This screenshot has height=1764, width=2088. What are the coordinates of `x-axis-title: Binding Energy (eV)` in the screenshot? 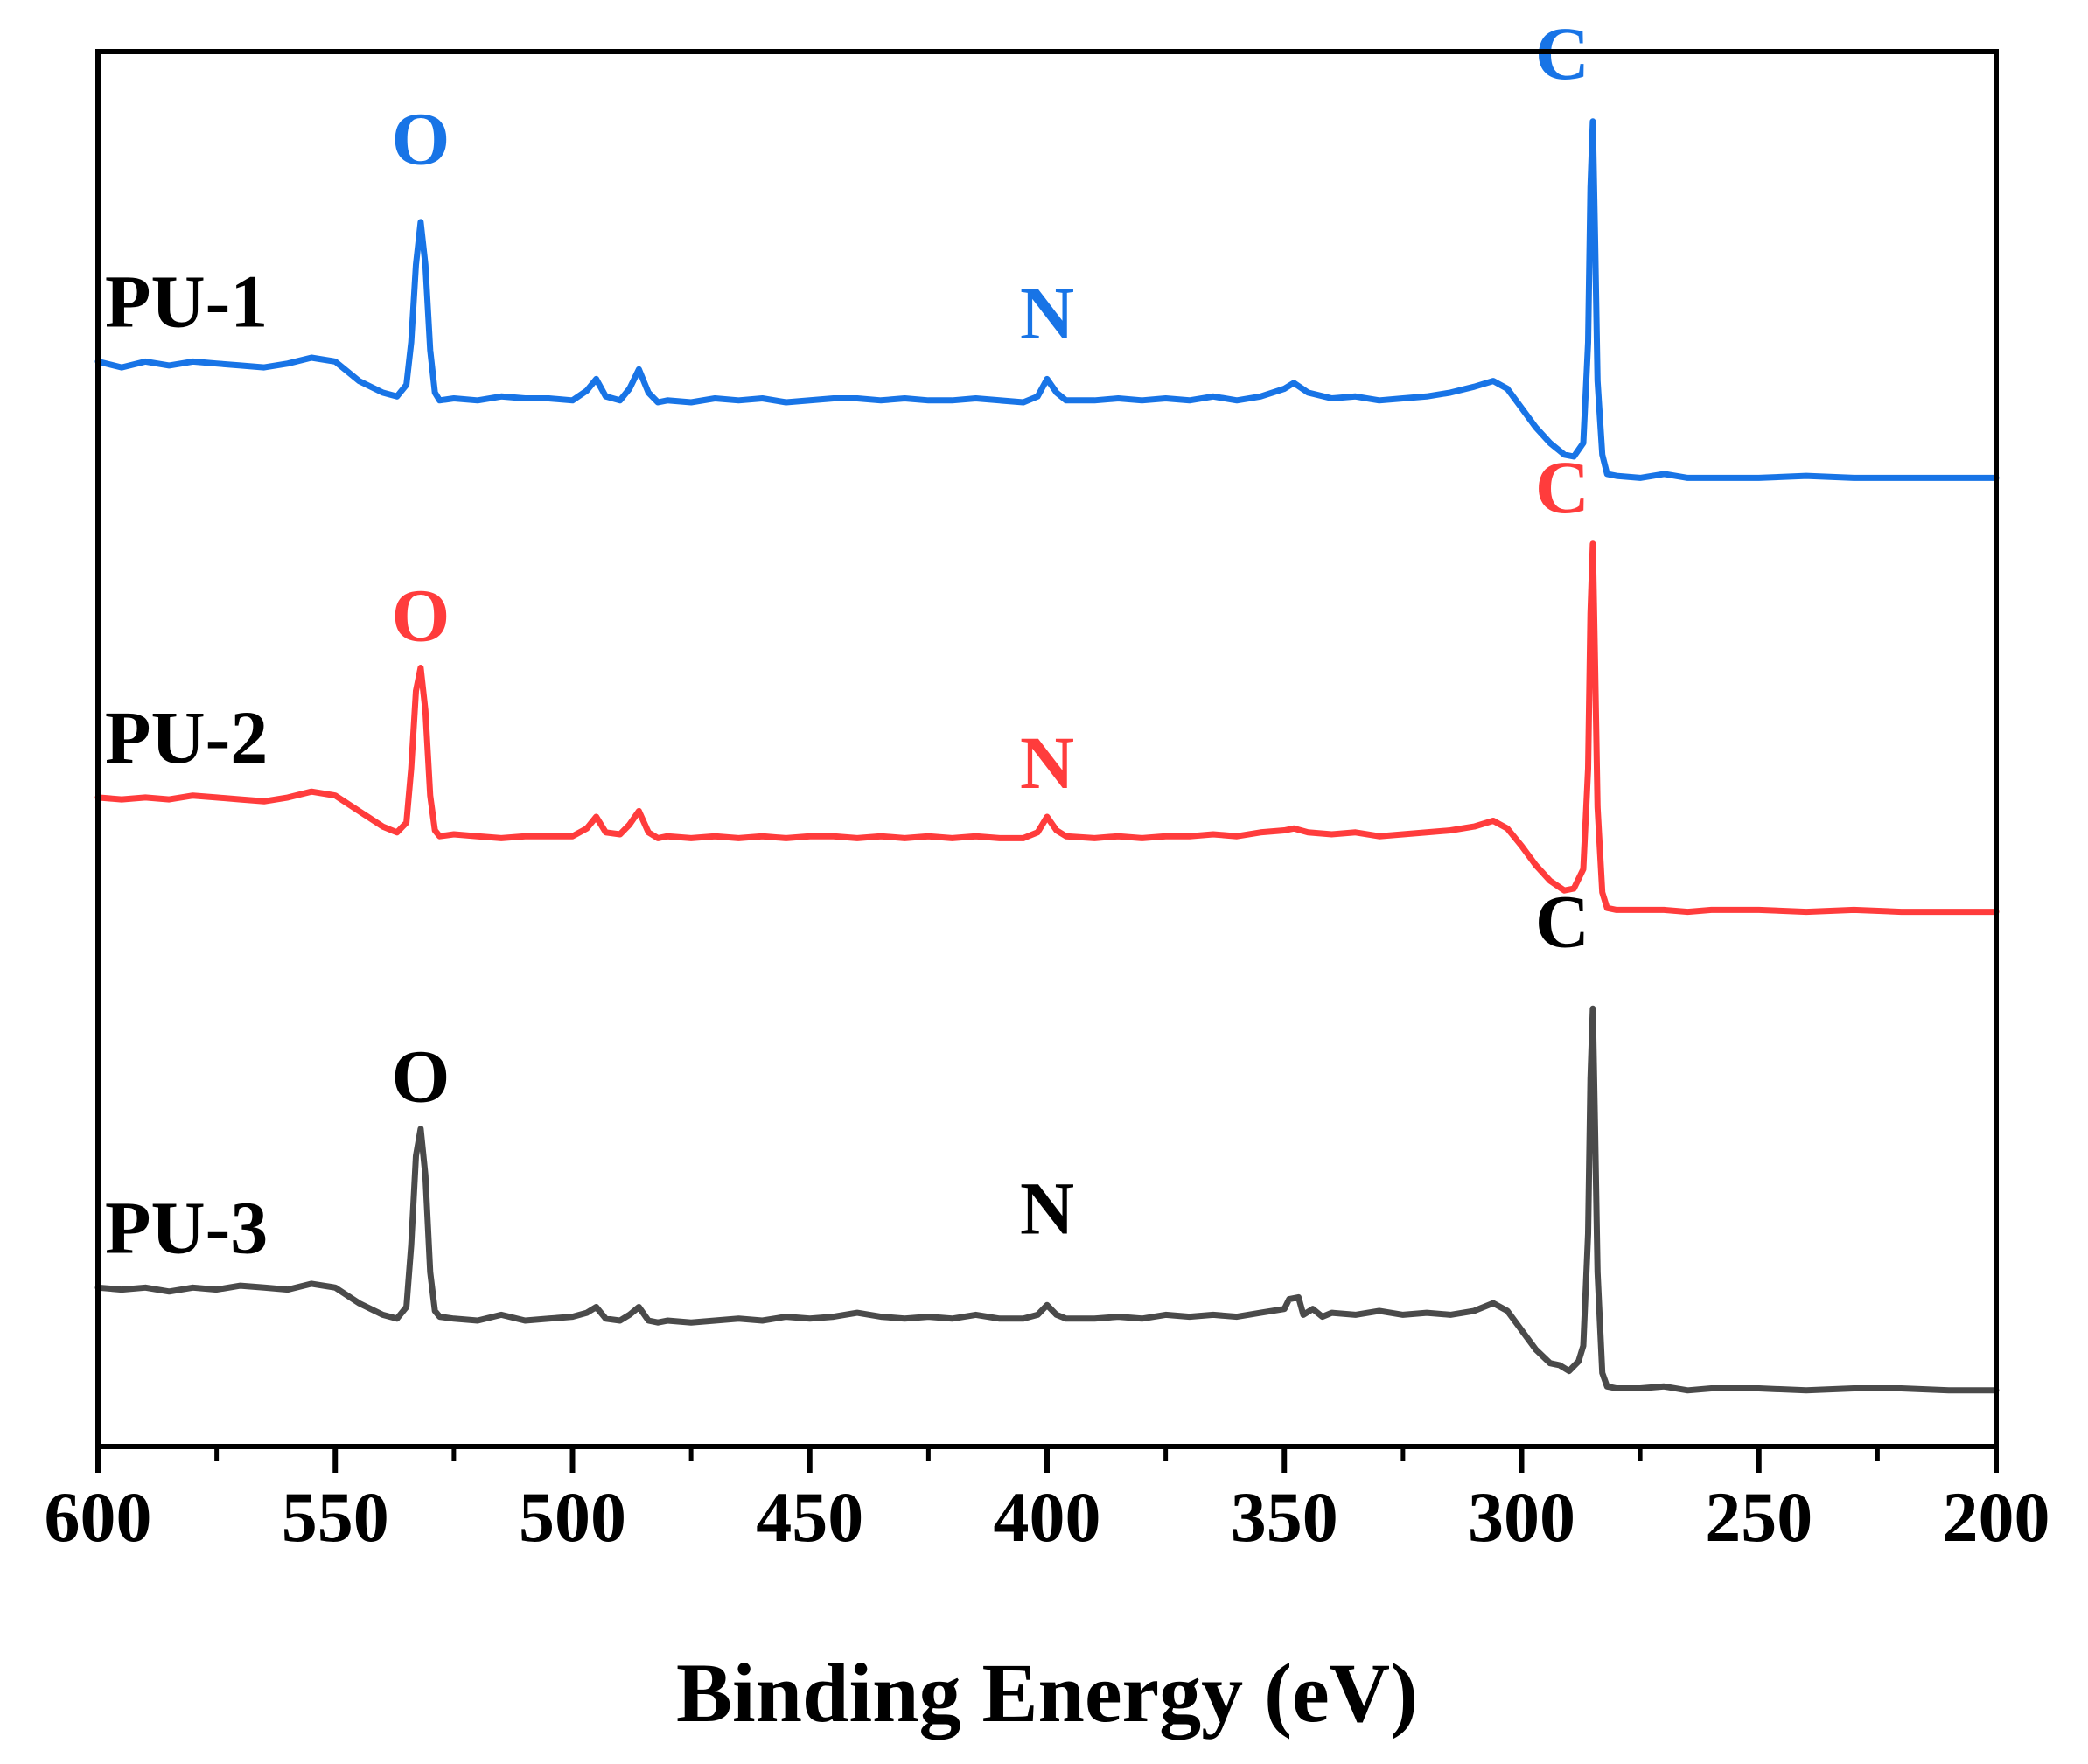 It's located at (1047, 1693).